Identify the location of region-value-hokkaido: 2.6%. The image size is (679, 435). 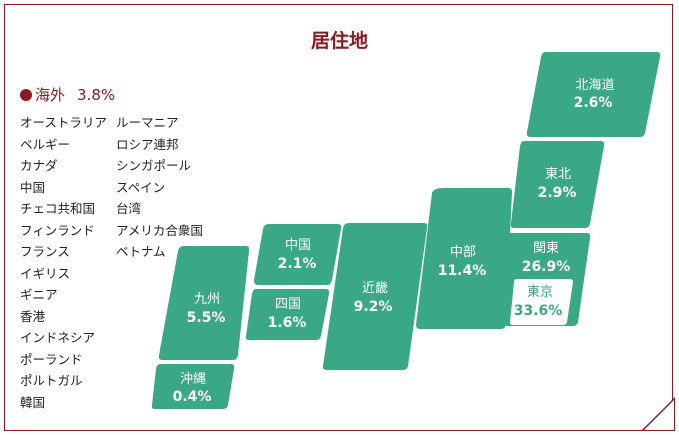
(593, 103).